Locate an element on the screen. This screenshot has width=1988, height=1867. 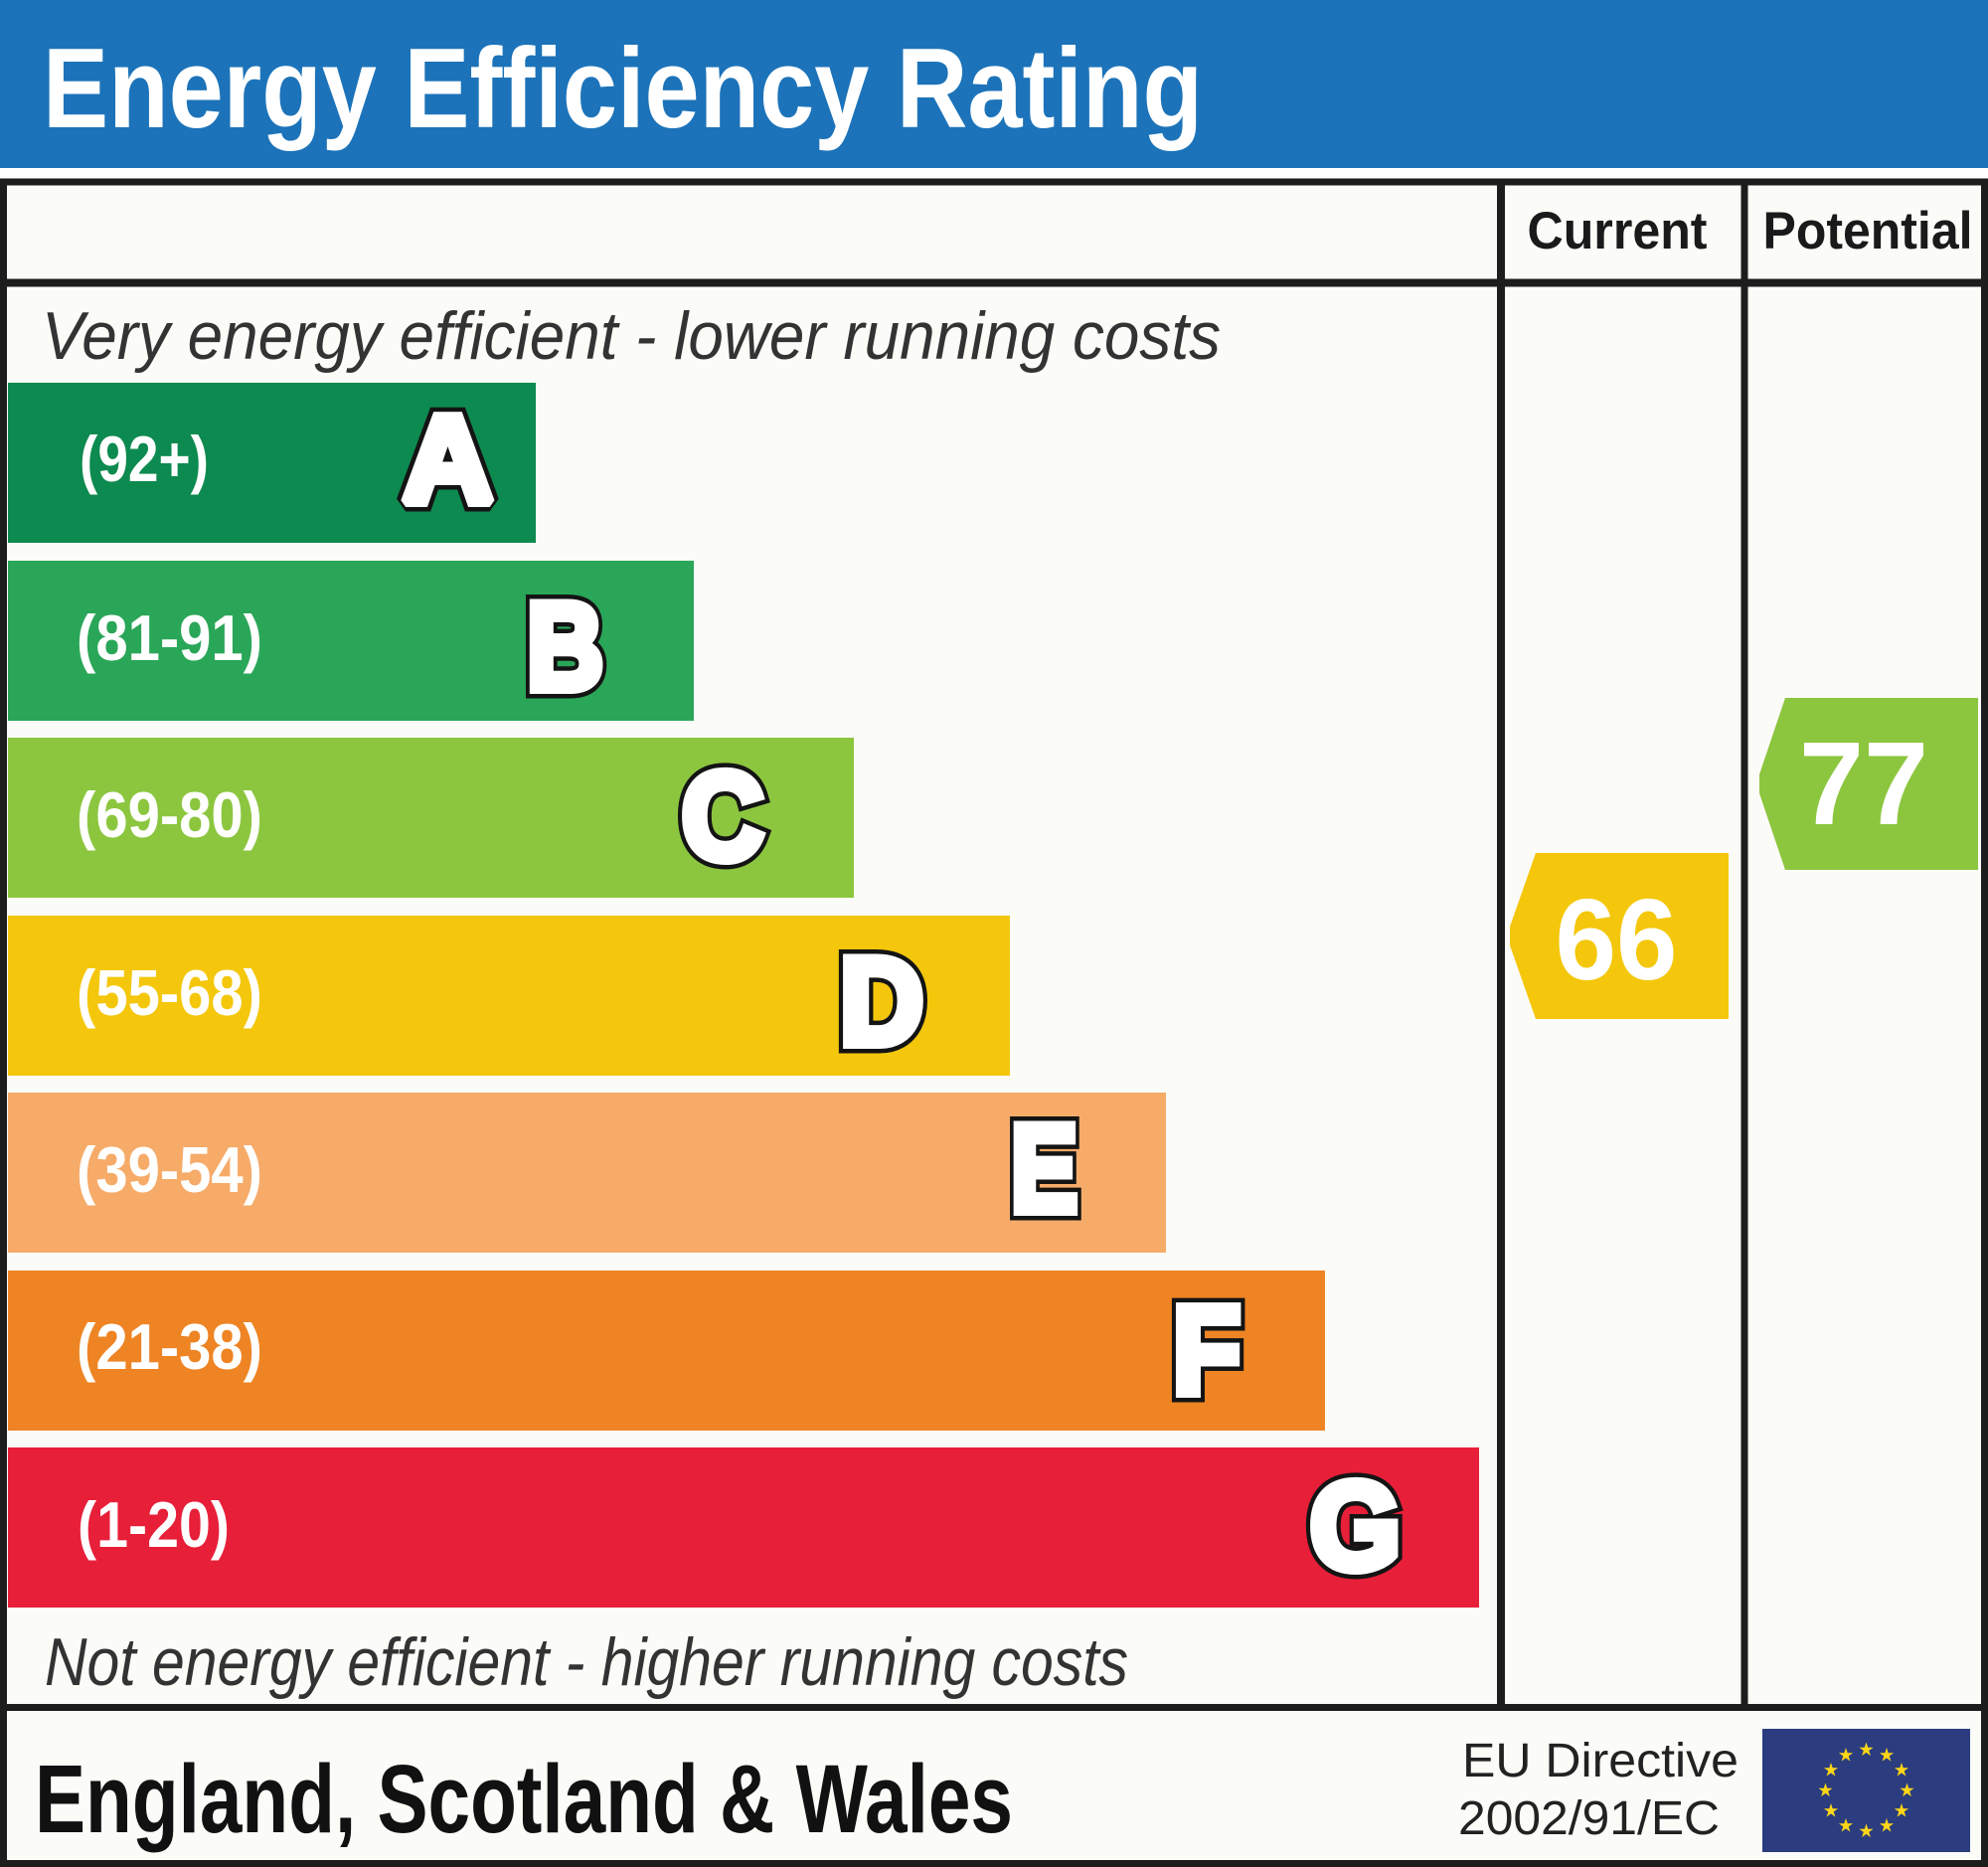
svg-text: A is located at coordinates (448, 460).